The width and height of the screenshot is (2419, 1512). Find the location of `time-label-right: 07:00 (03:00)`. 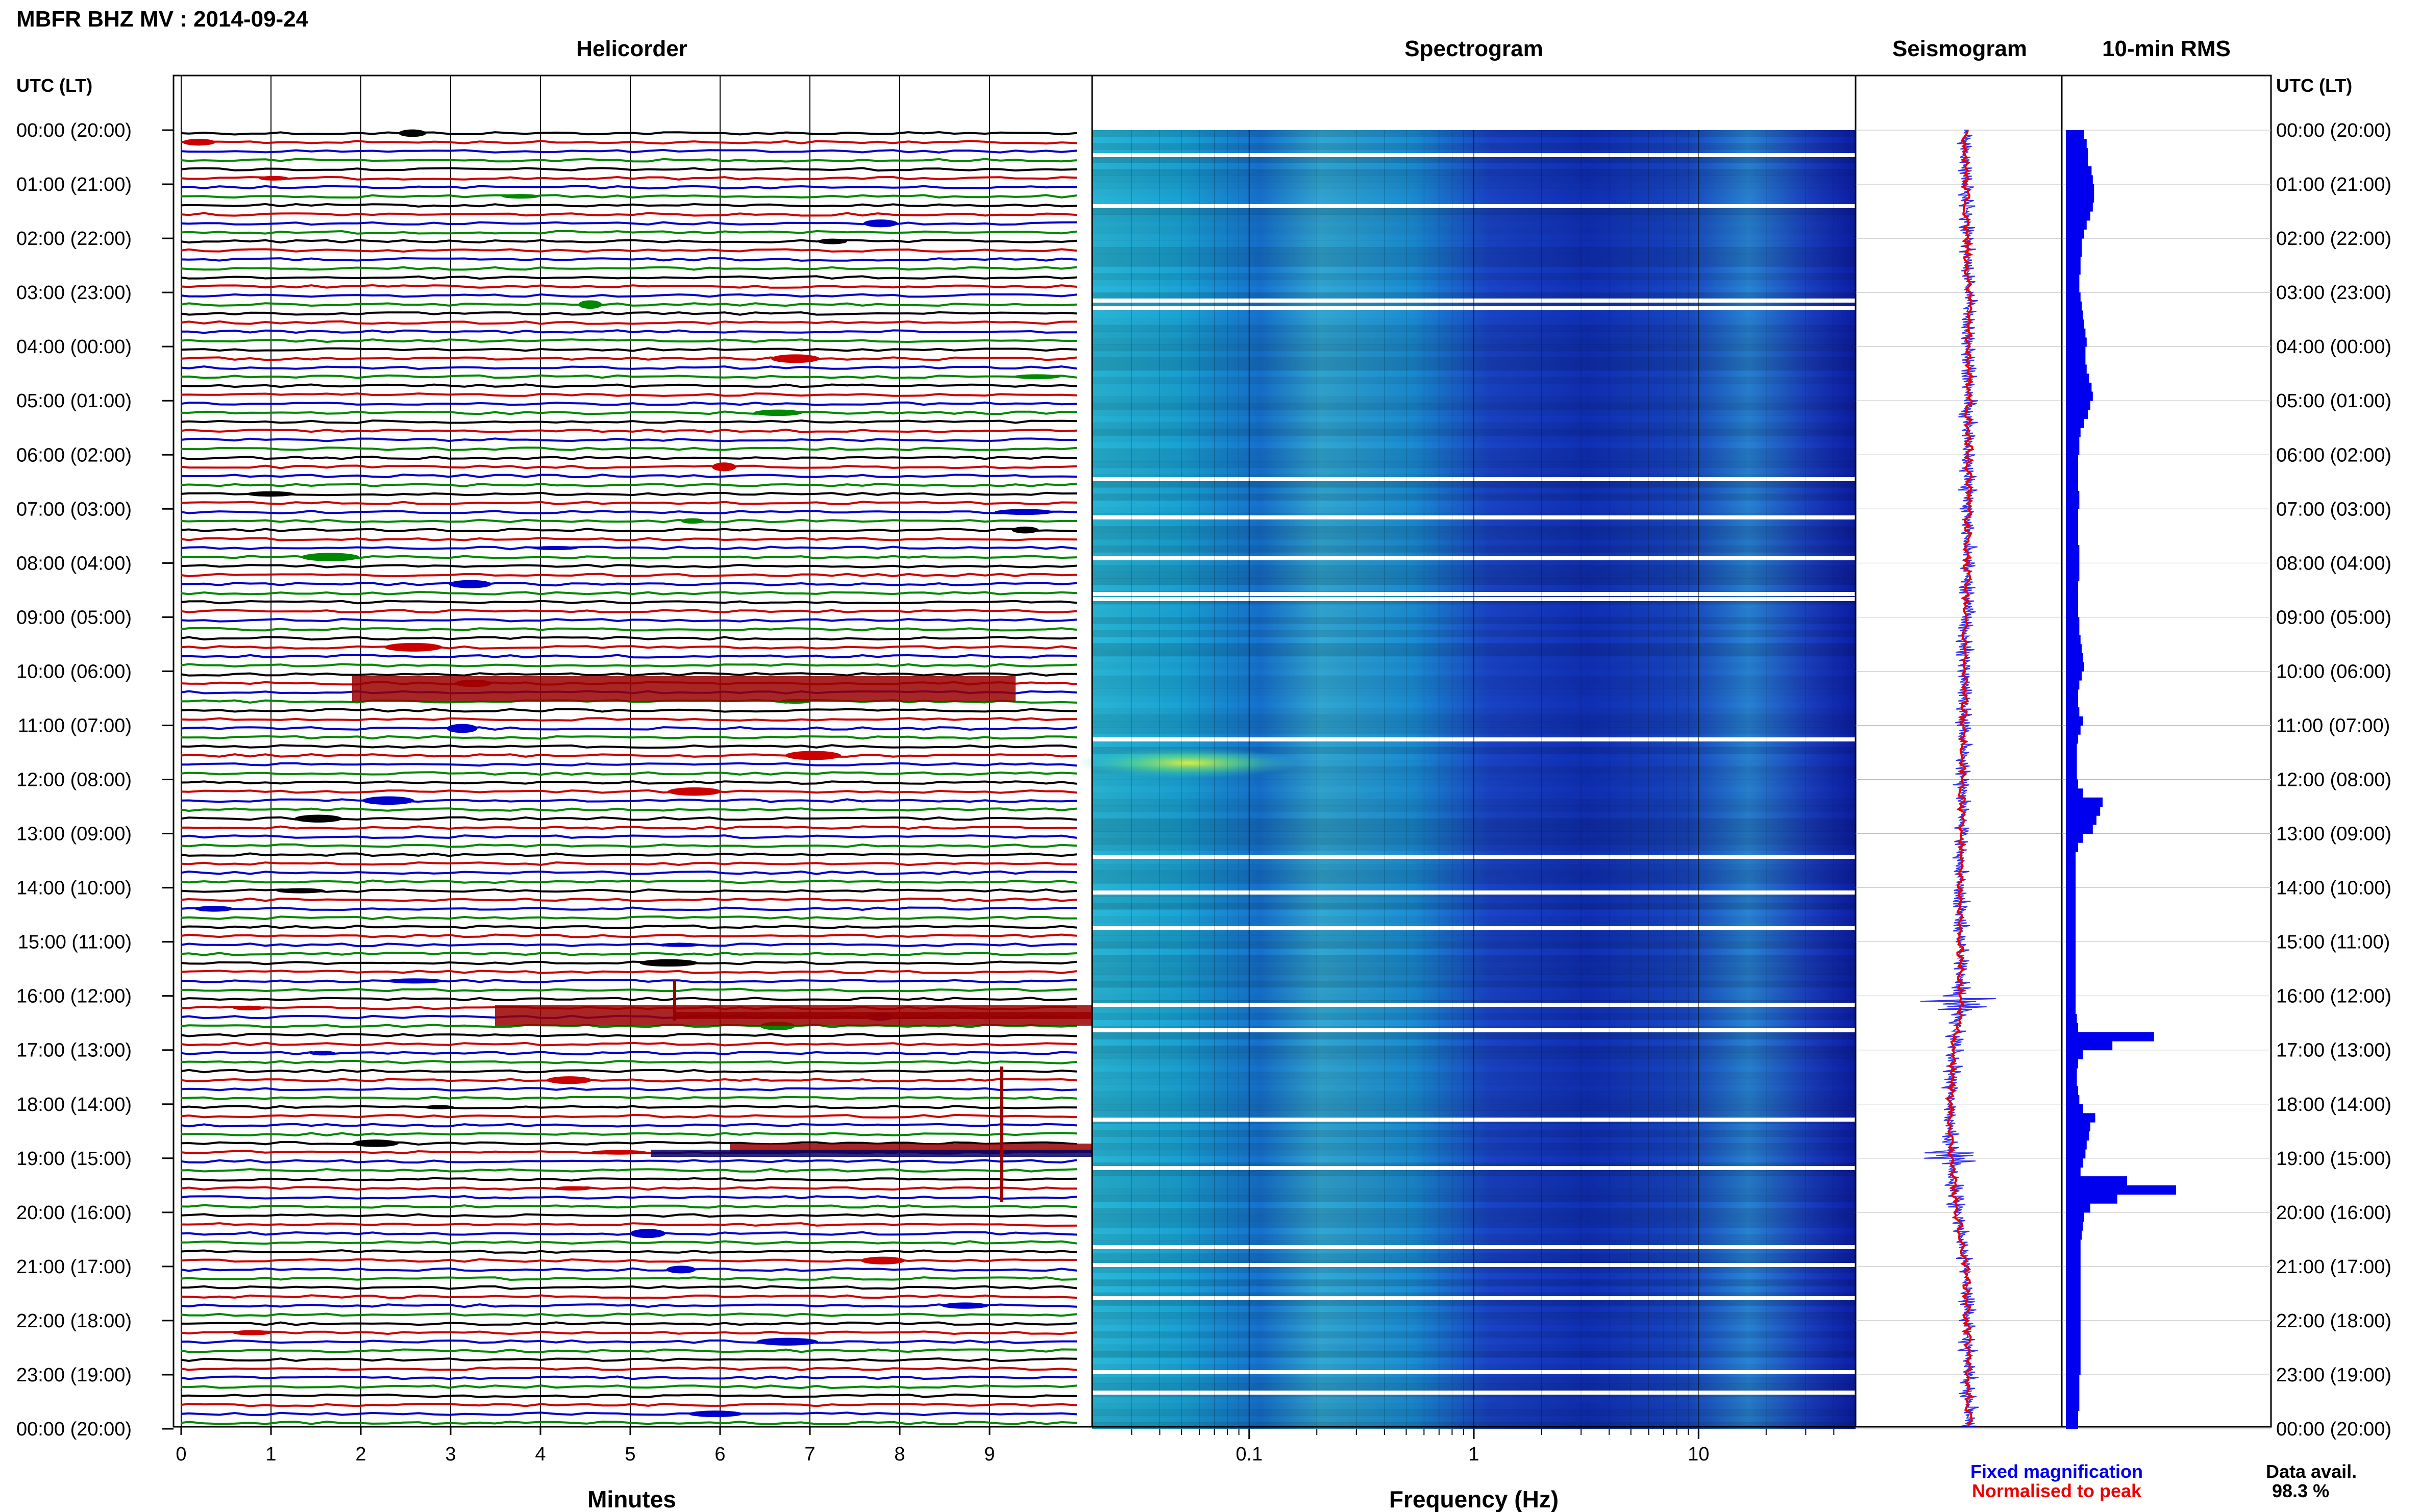

time-label-right: 07:00 (03:00) is located at coordinates (2333, 509).